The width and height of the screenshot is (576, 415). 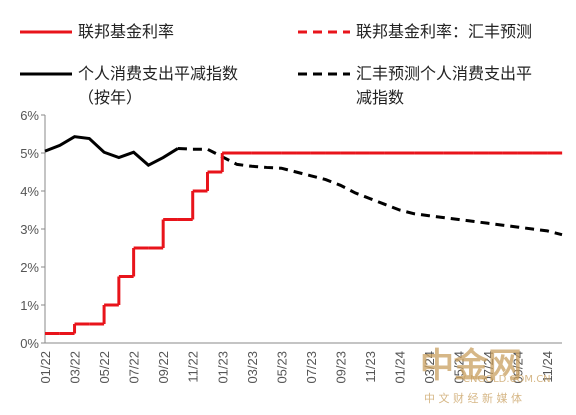 What do you see at coordinates (104, 367) in the screenshot?
I see `x-tick-label: 05/22` at bounding box center [104, 367].